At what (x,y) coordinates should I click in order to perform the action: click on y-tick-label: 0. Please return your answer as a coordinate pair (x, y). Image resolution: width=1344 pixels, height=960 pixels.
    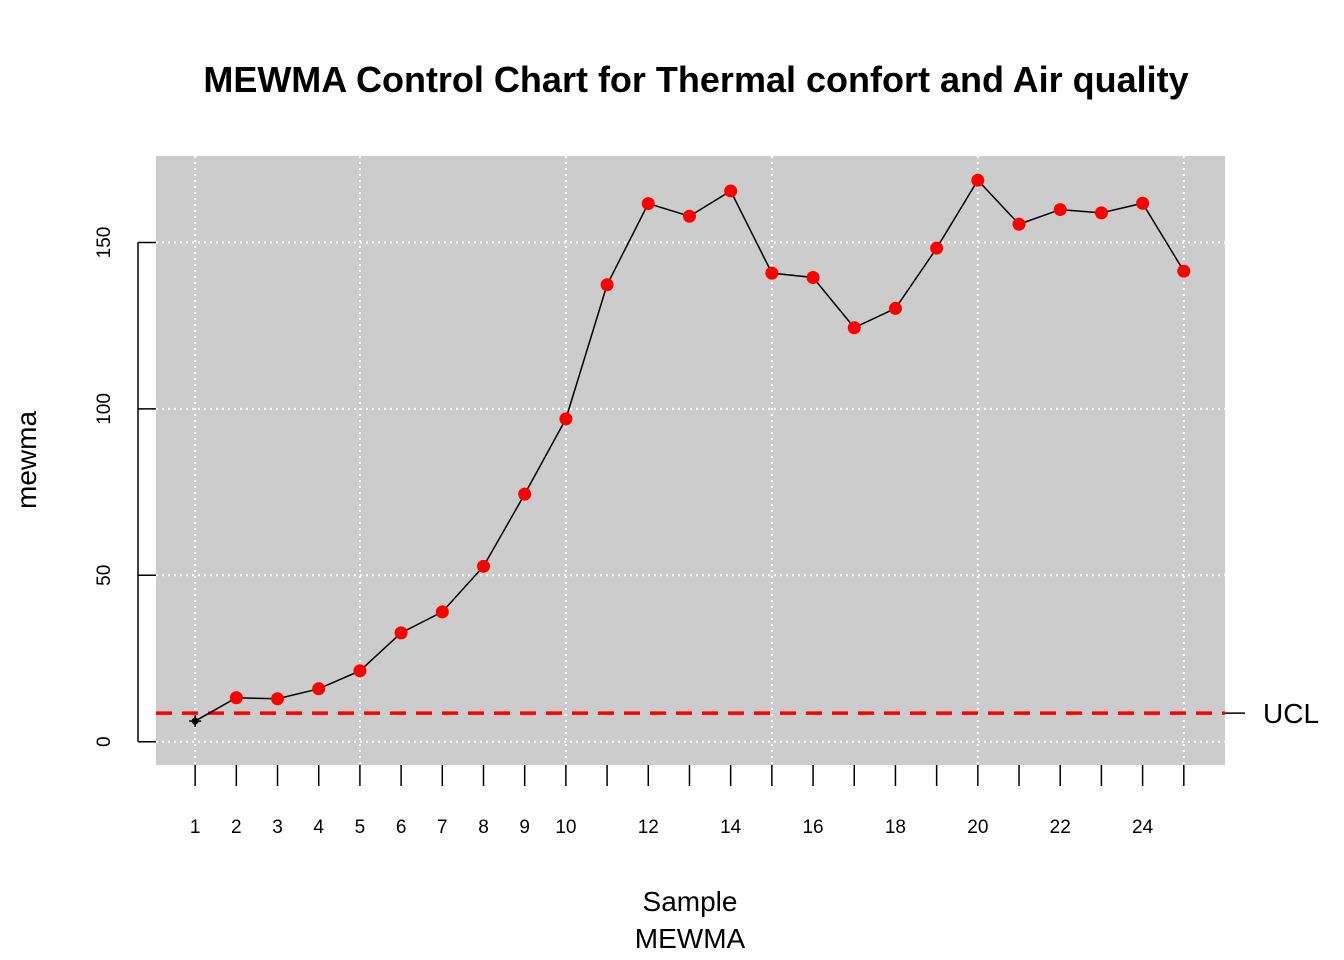
    Looking at the image, I should click on (104, 741).